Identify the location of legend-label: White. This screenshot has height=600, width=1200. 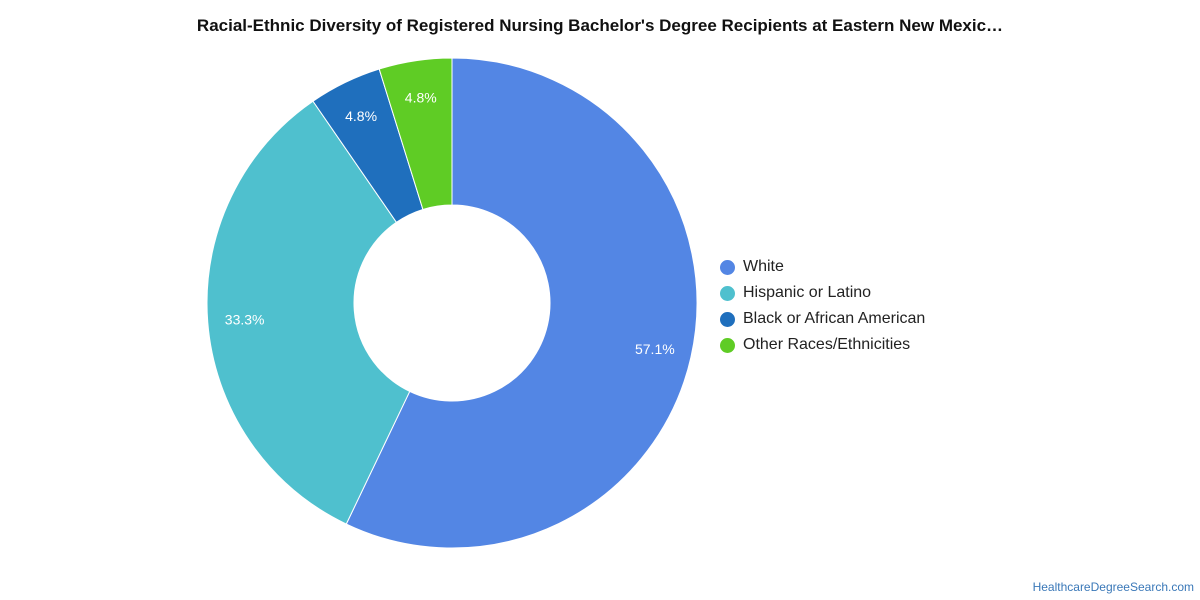
(763, 266).